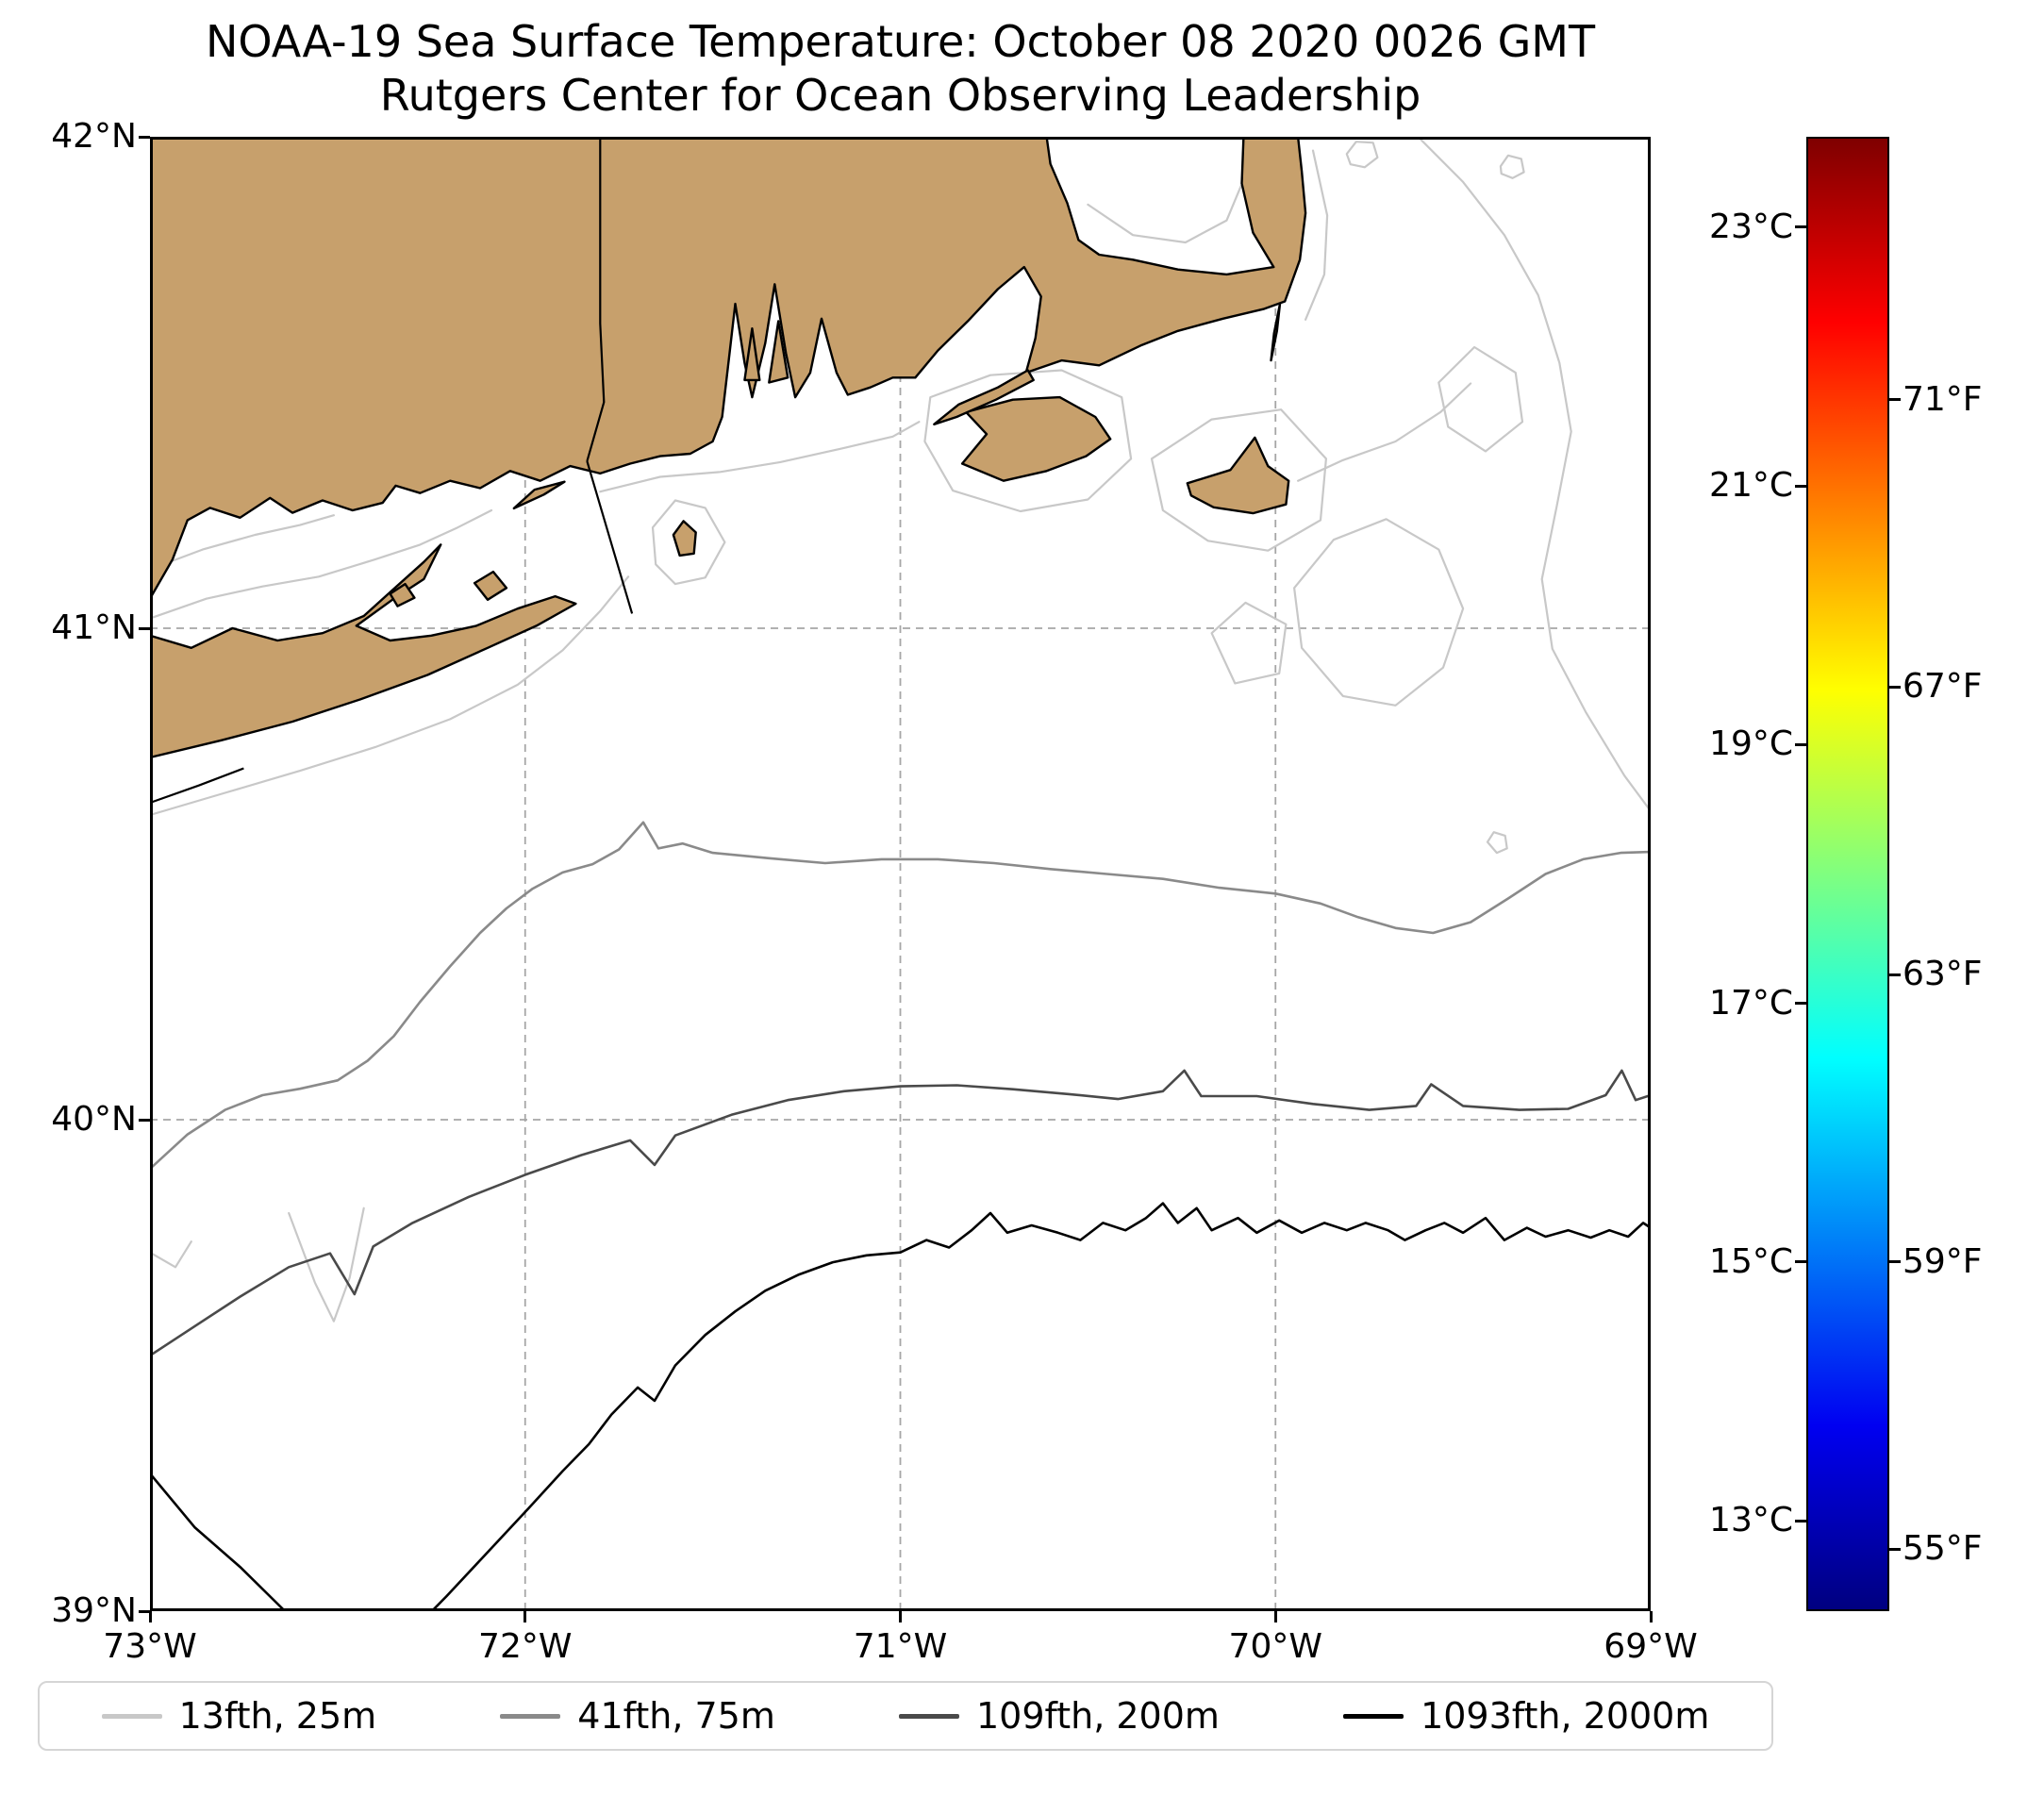 The image size is (2044, 1797). I want to click on colorbar-fahrenheit-label: 59°F, so click(1943, 1261).